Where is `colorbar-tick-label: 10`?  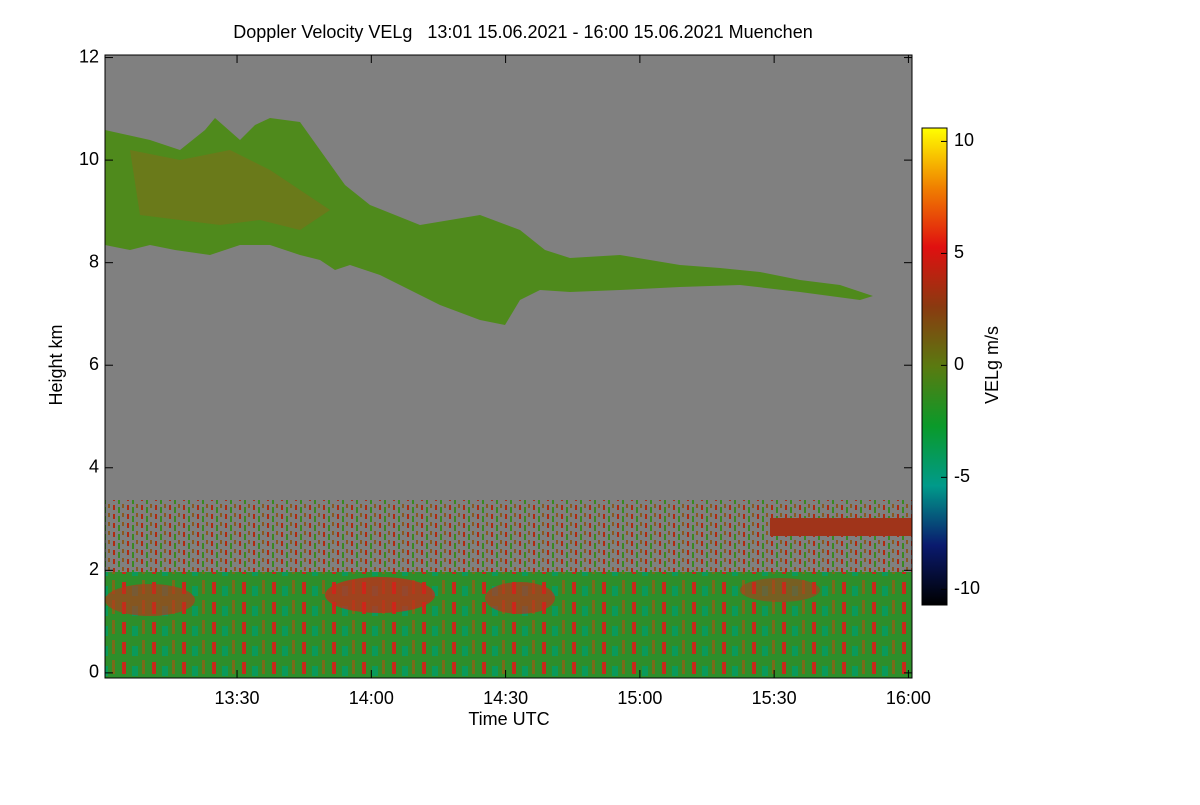 colorbar-tick-label: 10 is located at coordinates (964, 140).